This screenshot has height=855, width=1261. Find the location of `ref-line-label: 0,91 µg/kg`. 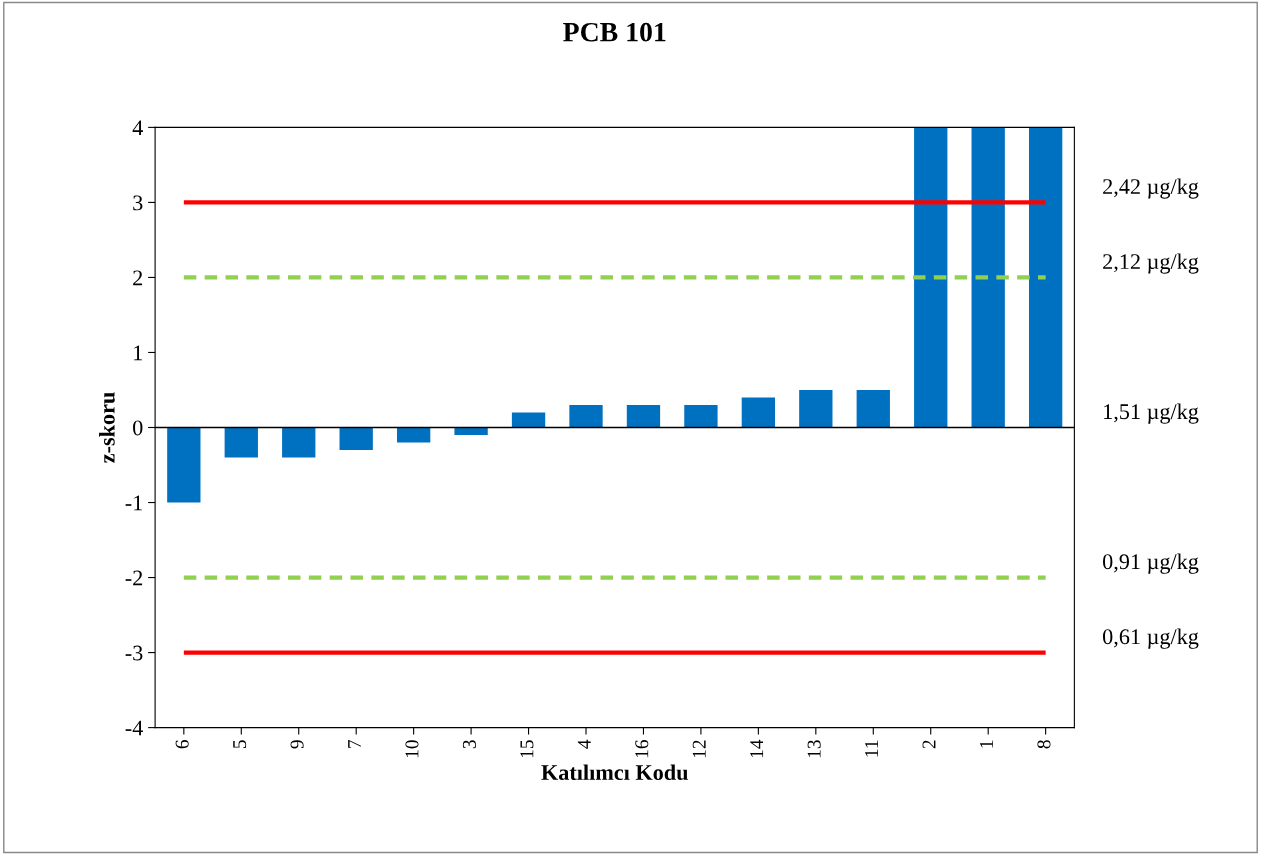

ref-line-label: 0,91 µg/kg is located at coordinates (1151, 563).